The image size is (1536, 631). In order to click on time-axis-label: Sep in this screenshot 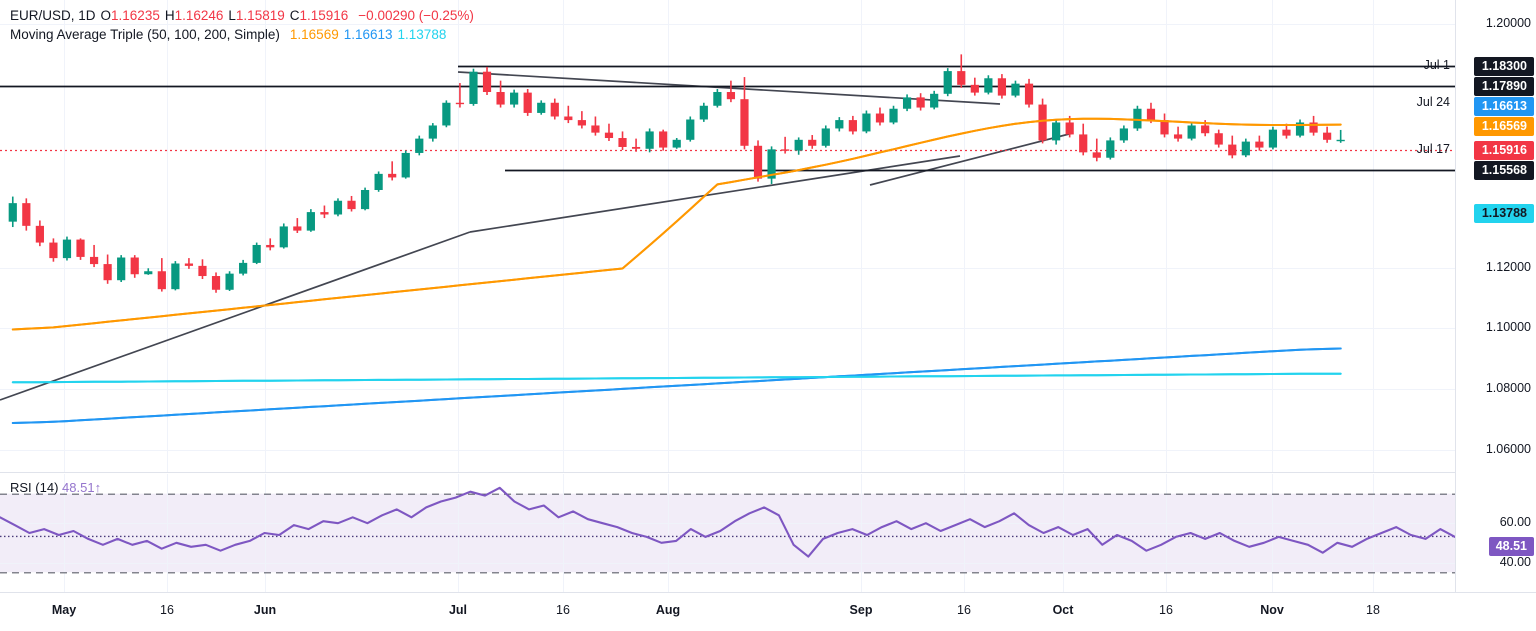, I will do `click(861, 610)`.